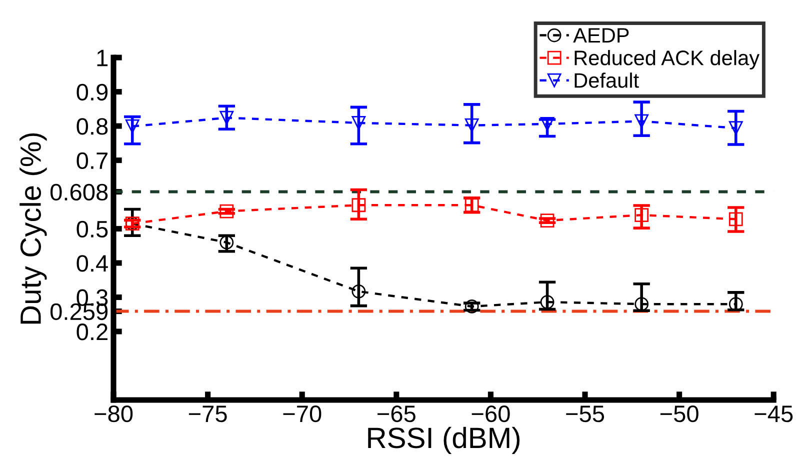  I want to click on y-tick-label: 0.8, so click(92, 126).